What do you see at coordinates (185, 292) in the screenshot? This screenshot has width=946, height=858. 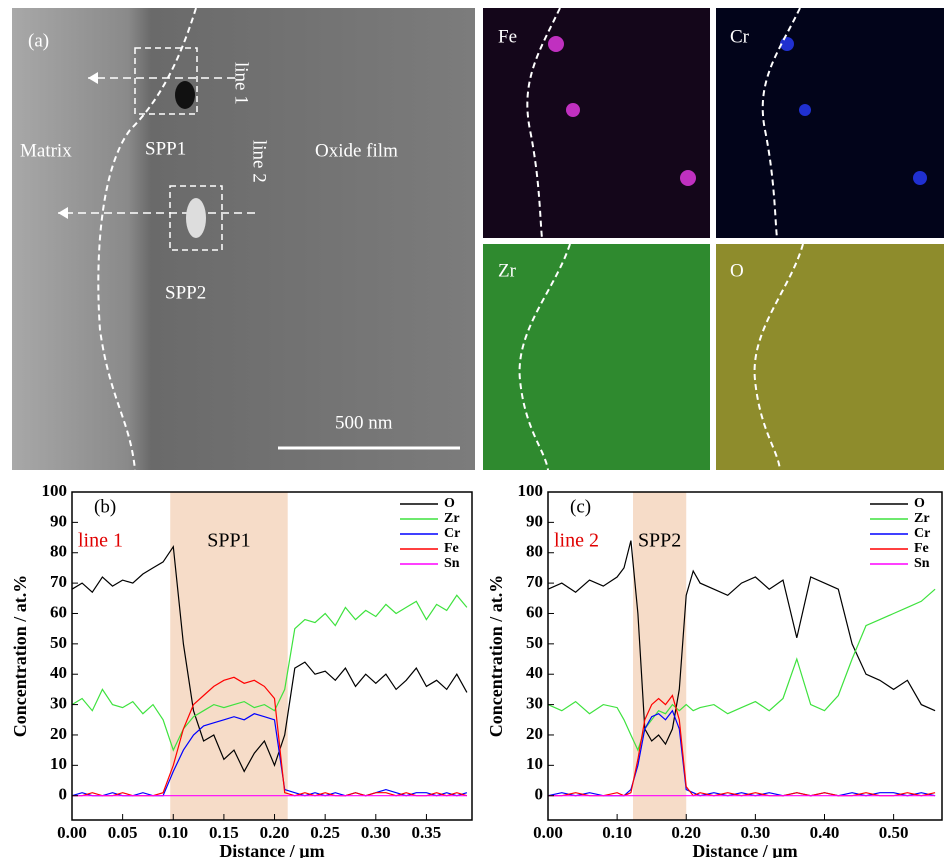 I see `label: SPP2` at bounding box center [185, 292].